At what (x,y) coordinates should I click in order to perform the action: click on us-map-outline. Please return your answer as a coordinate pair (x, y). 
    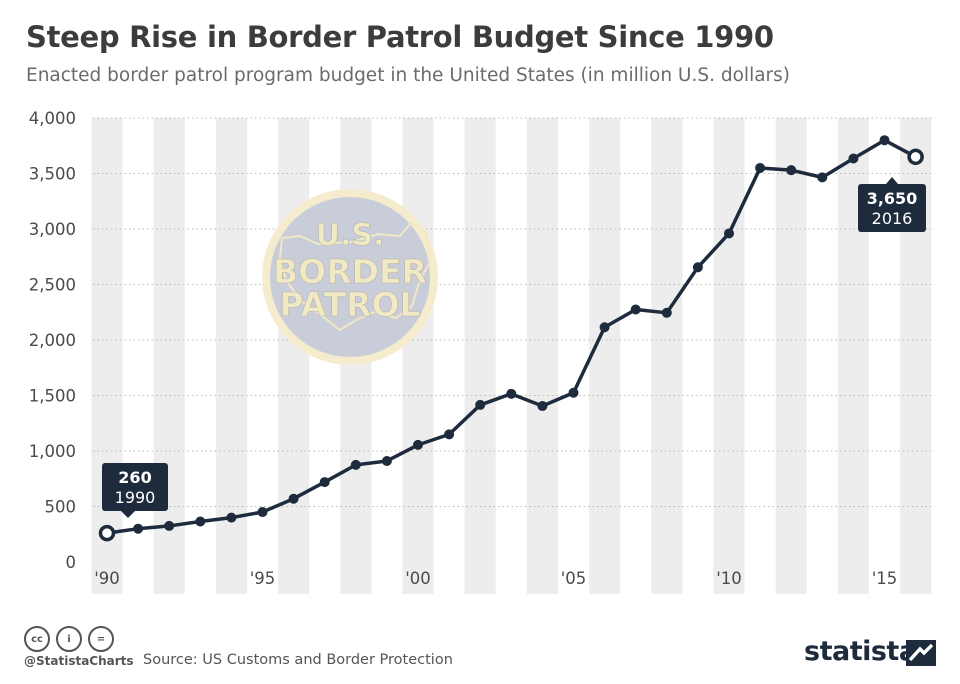
    Looking at the image, I should click on (355, 276).